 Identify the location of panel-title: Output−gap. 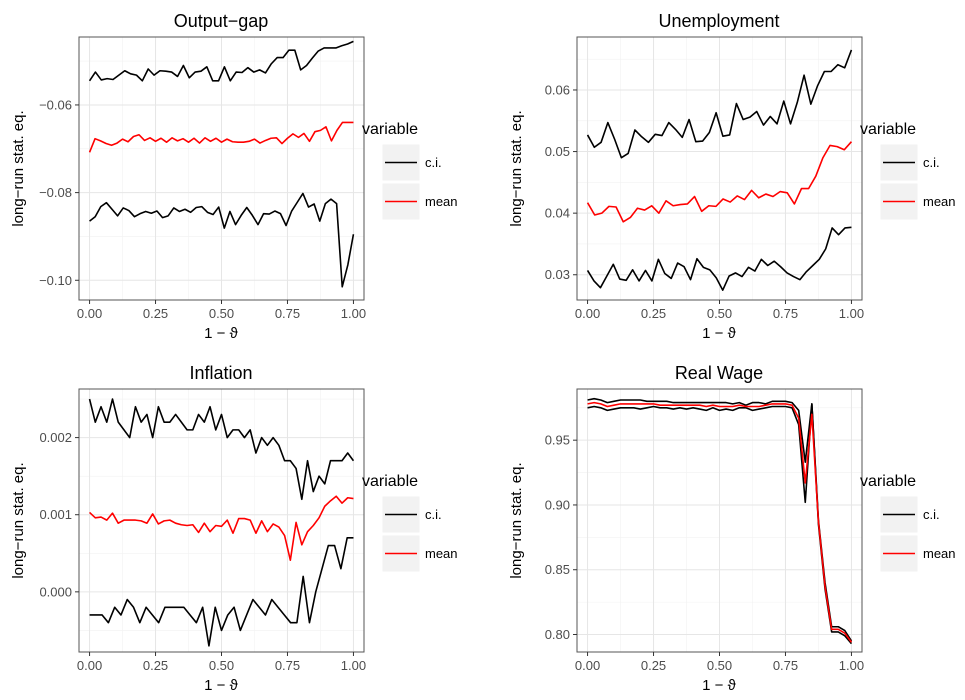
(221, 21).